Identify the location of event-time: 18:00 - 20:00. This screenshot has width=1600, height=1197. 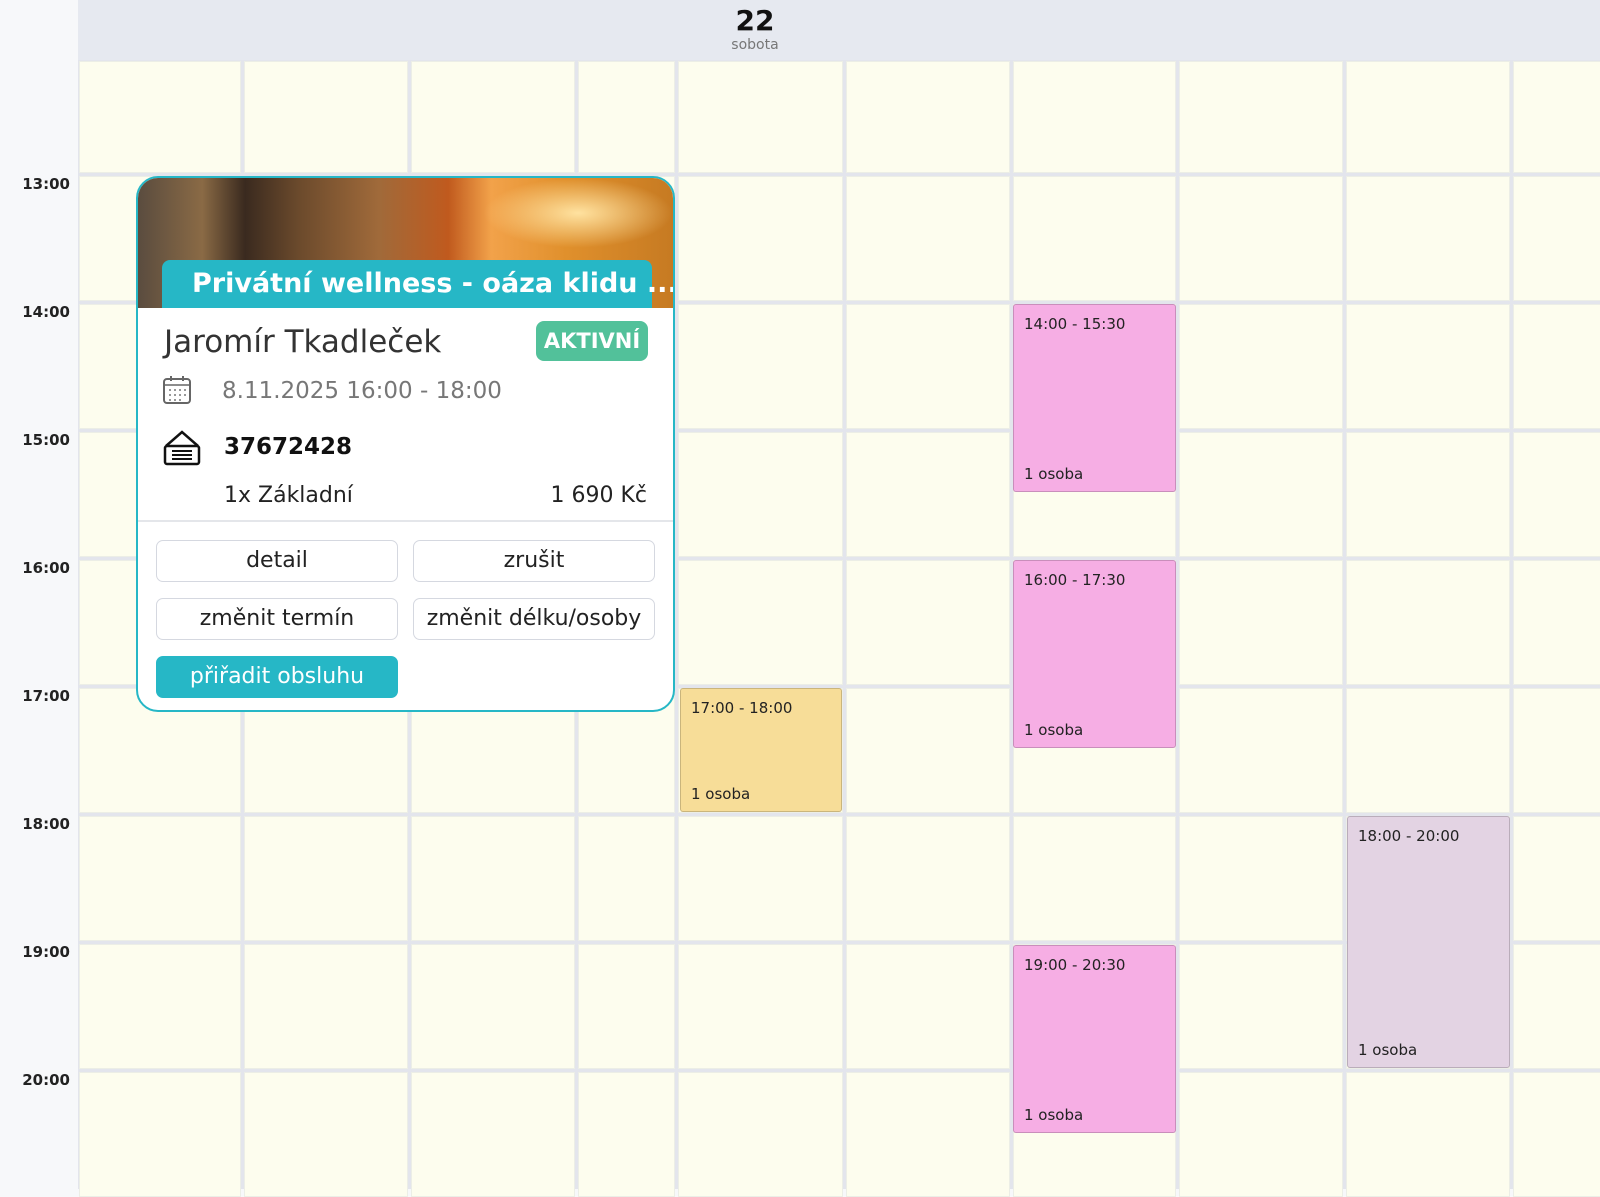
(1409, 836).